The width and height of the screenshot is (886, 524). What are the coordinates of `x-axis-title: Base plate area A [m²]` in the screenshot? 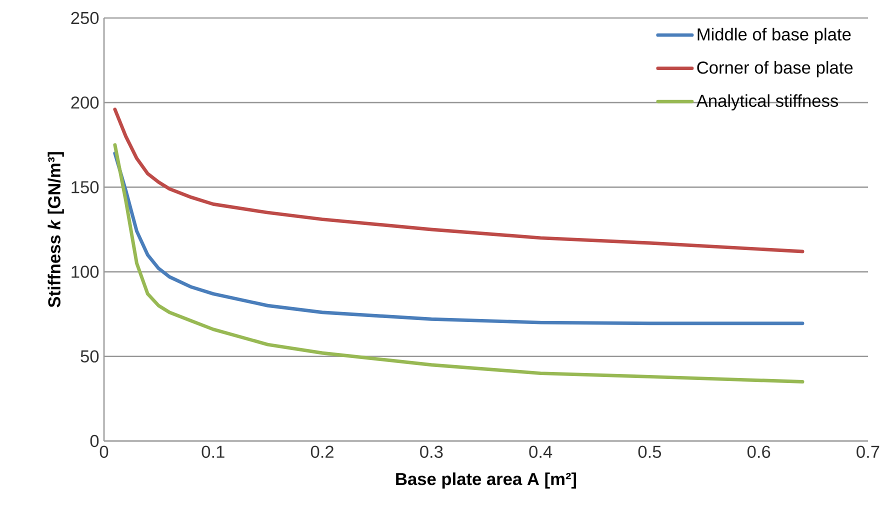 It's located at (486, 480).